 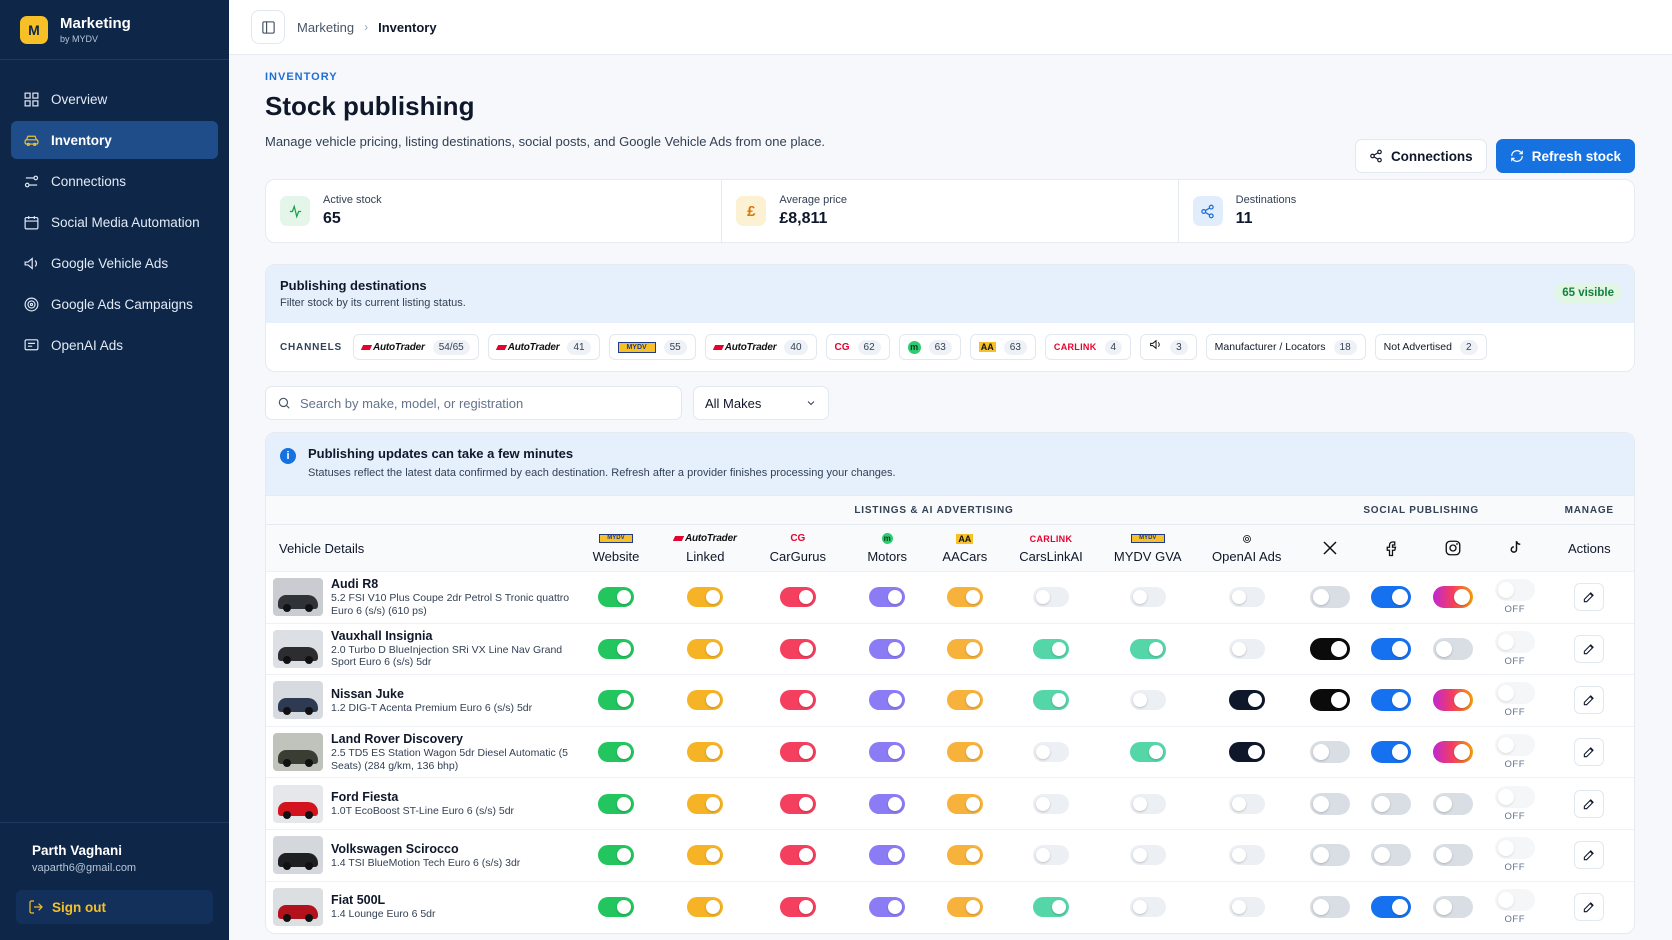 I want to click on vehicle-name: Volkswagen Scirocco, so click(x=395, y=848).